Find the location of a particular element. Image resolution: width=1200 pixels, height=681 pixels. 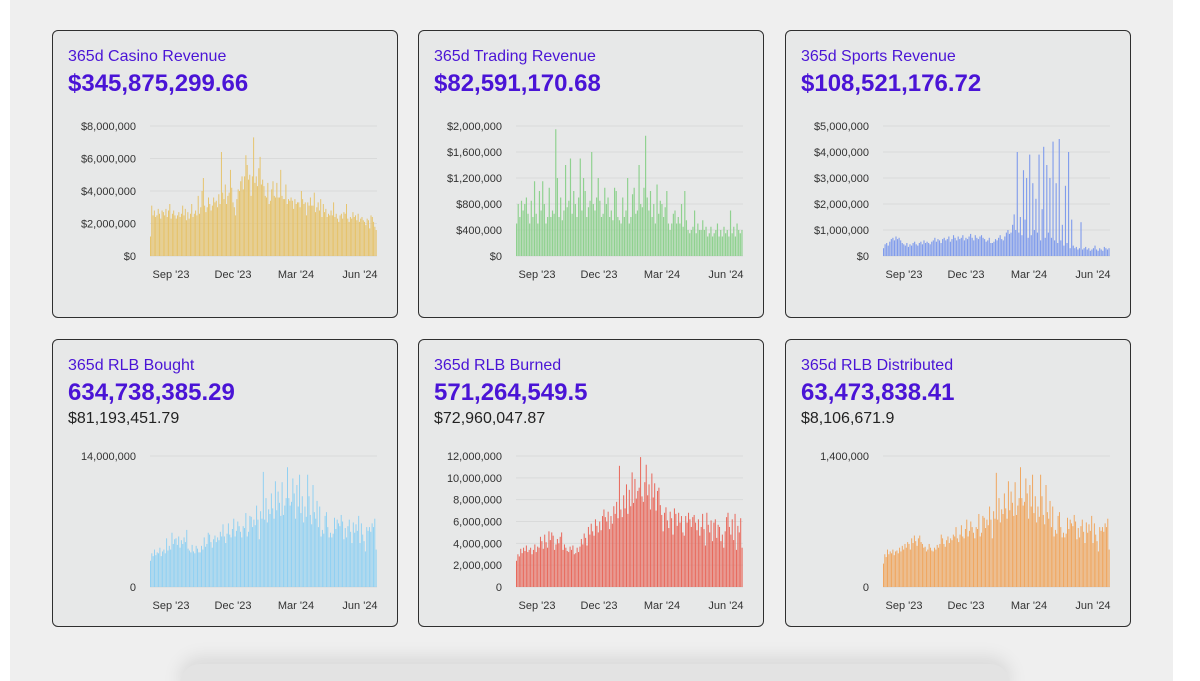

x-tick-label: Mar '24 is located at coordinates (296, 275).